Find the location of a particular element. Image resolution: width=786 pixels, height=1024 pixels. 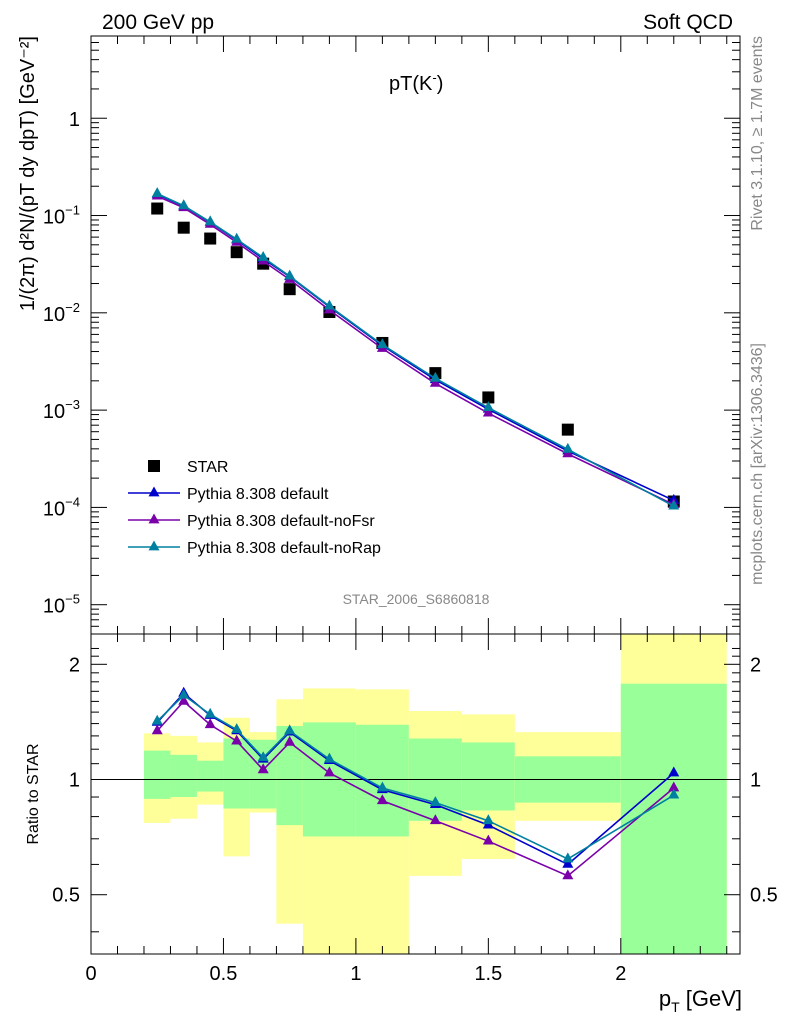

ratio-y-tick-label-left: 2 is located at coordinates (74, 665).